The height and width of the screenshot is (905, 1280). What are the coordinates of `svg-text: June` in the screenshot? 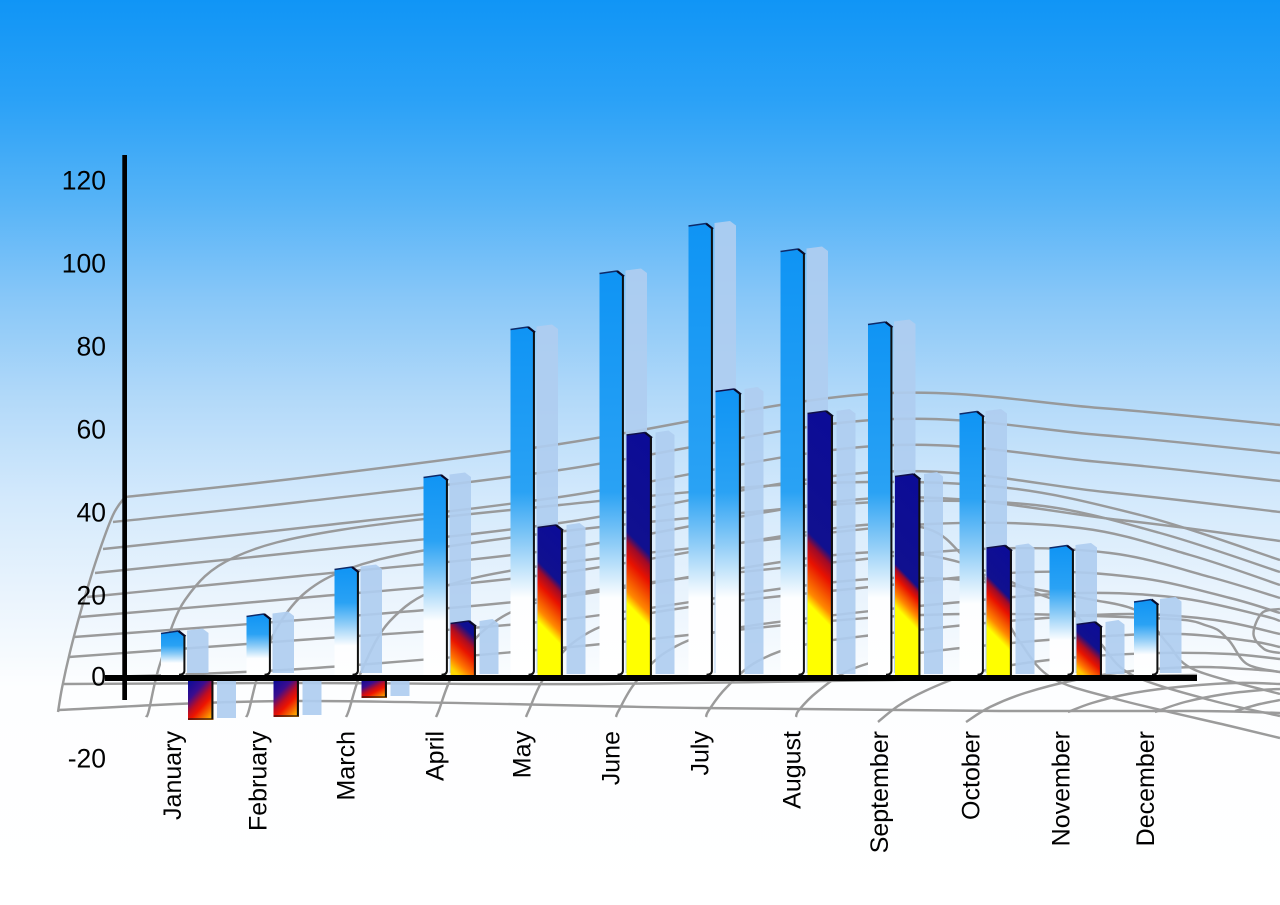 It's located at (612, 758).